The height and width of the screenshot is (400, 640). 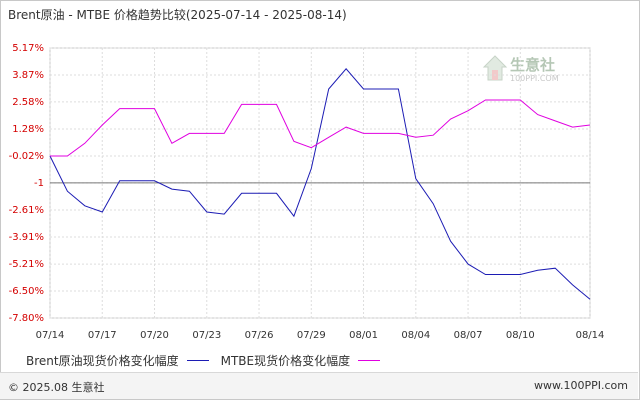 What do you see at coordinates (590, 335) in the screenshot?
I see `x-tick-label: 08/14` at bounding box center [590, 335].